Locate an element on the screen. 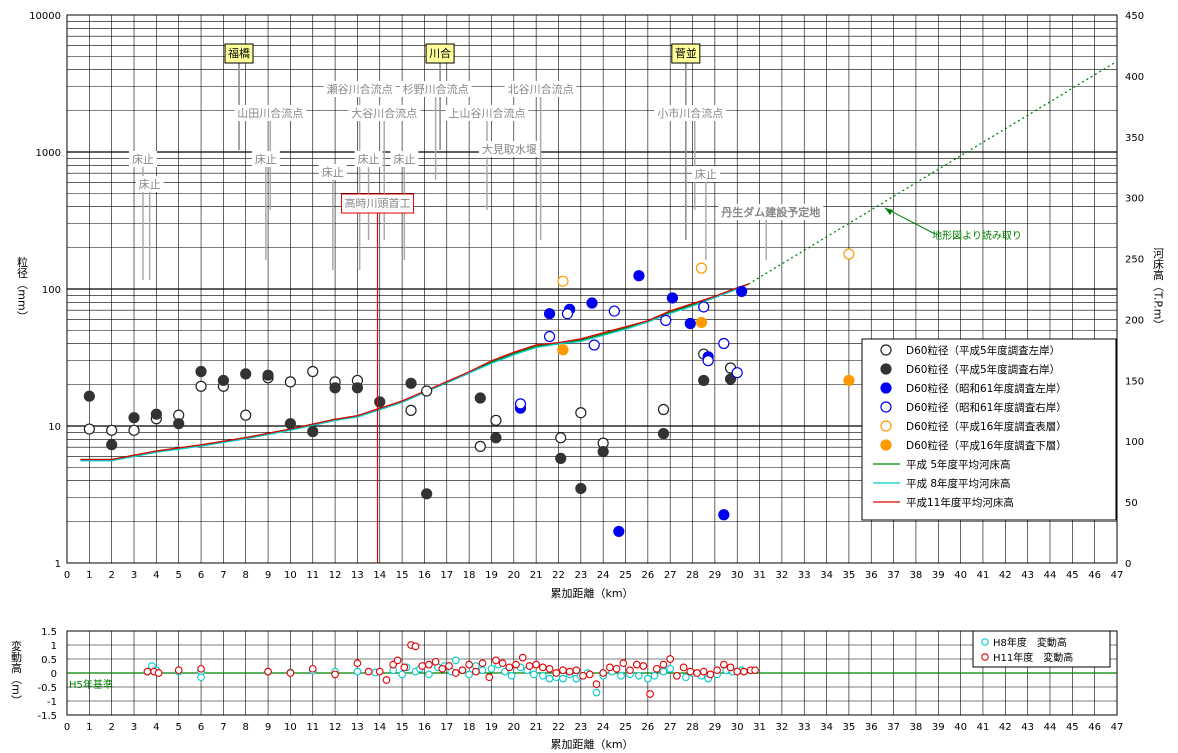 The image size is (1178, 753). x-tick-label: 30 is located at coordinates (737, 575).